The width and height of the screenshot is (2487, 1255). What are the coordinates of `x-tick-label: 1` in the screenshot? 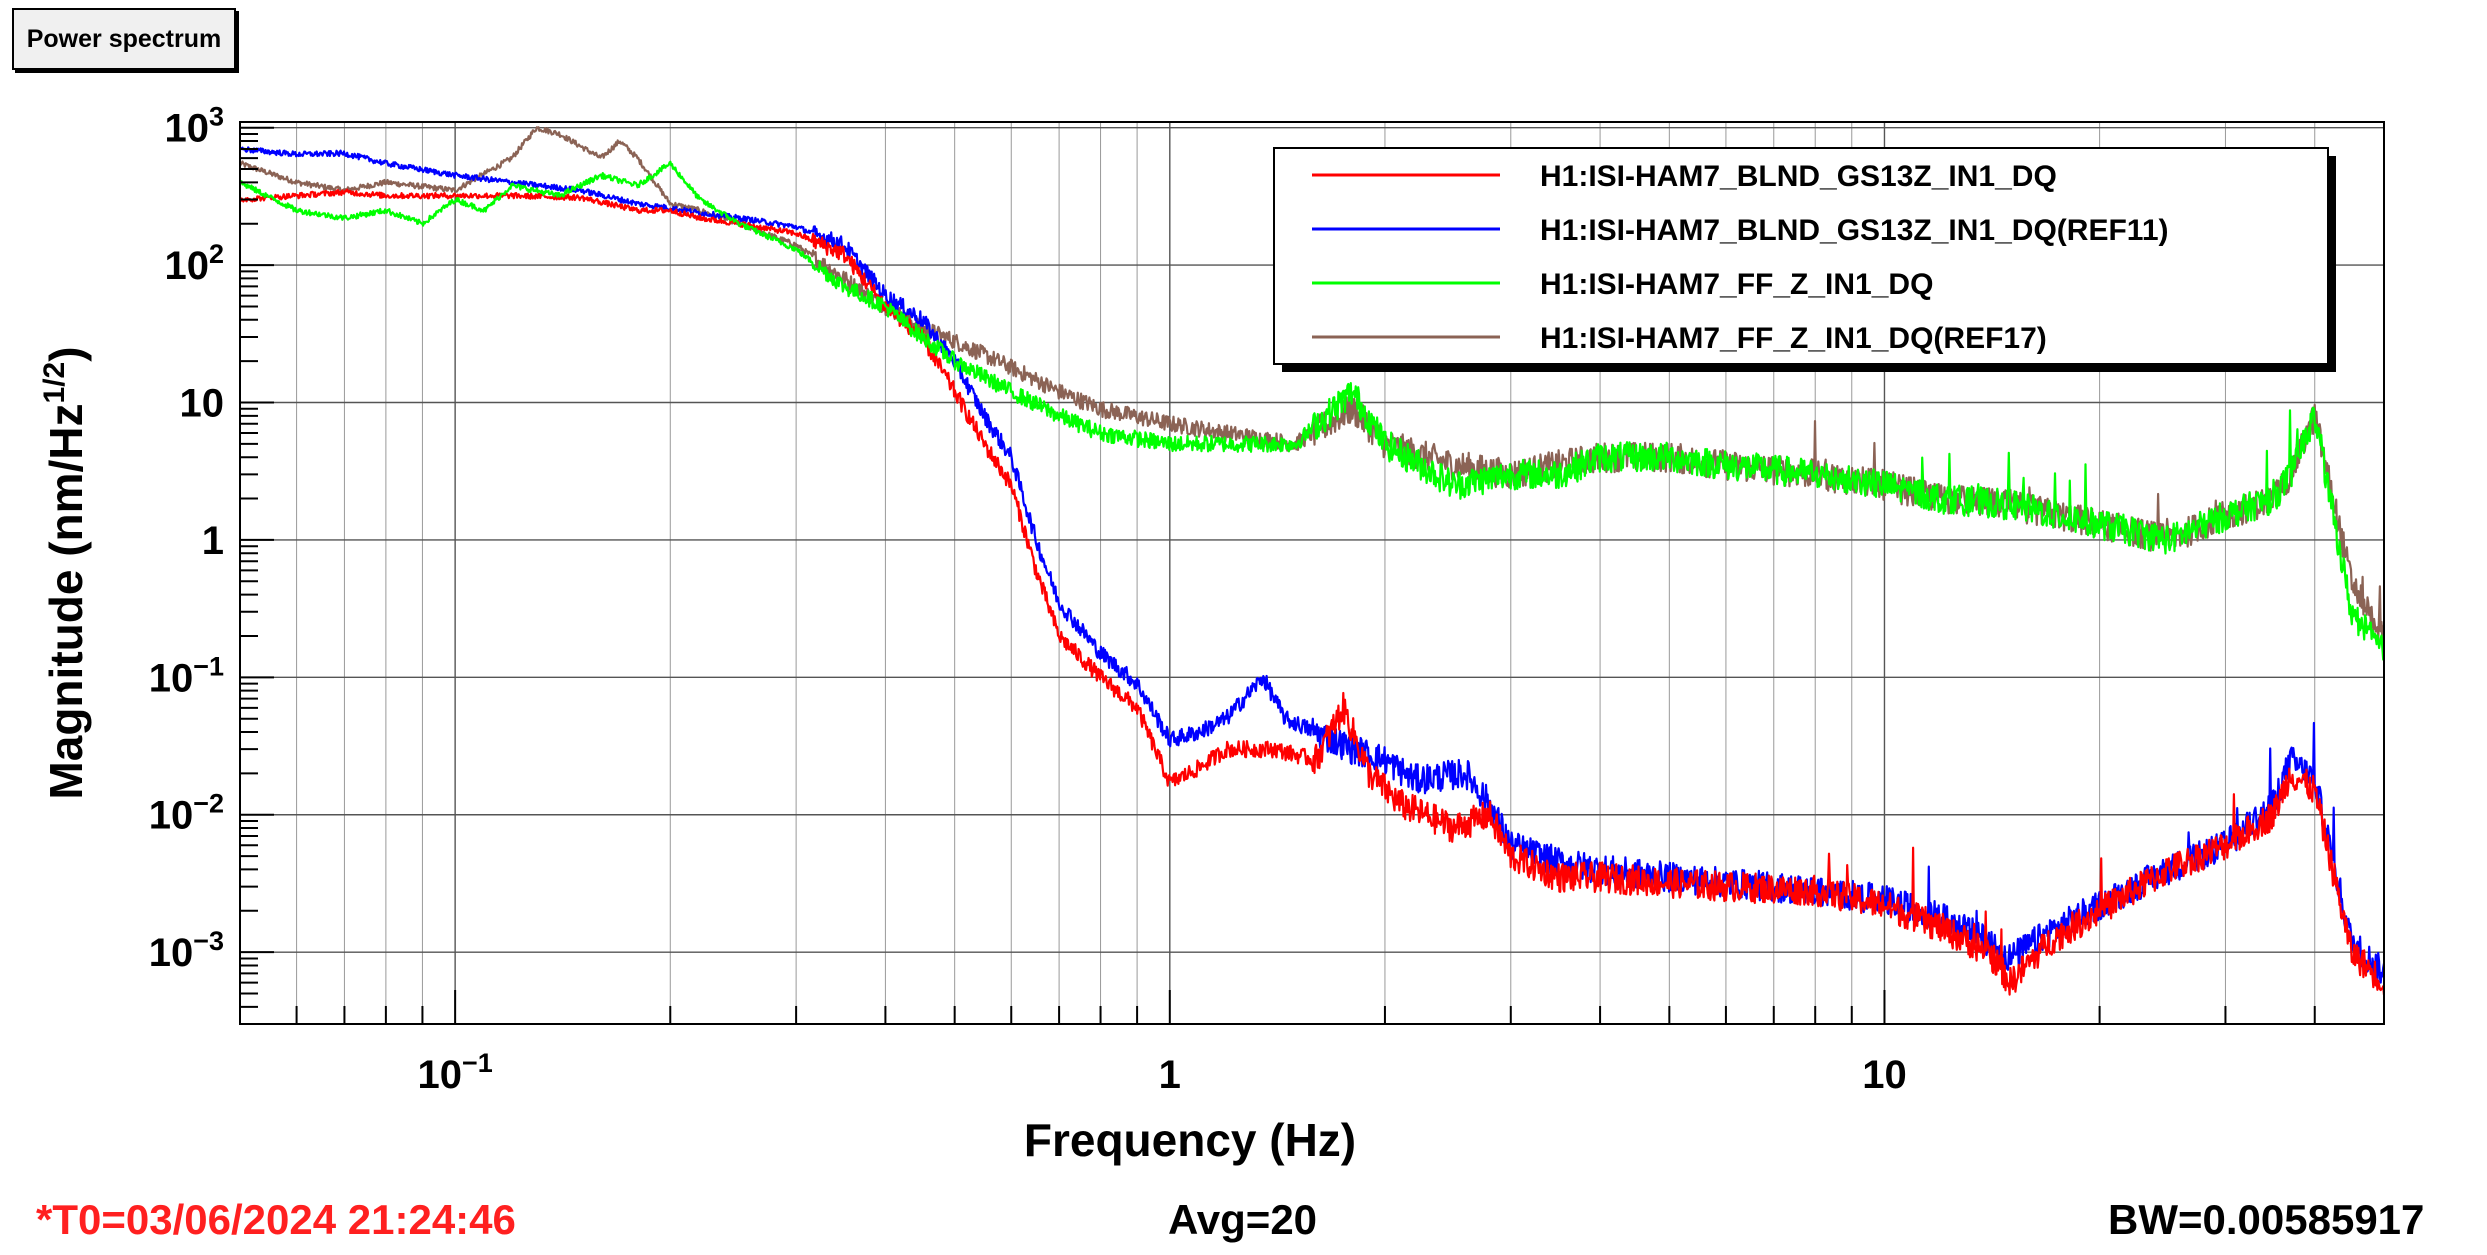 It's located at (1170, 1075).